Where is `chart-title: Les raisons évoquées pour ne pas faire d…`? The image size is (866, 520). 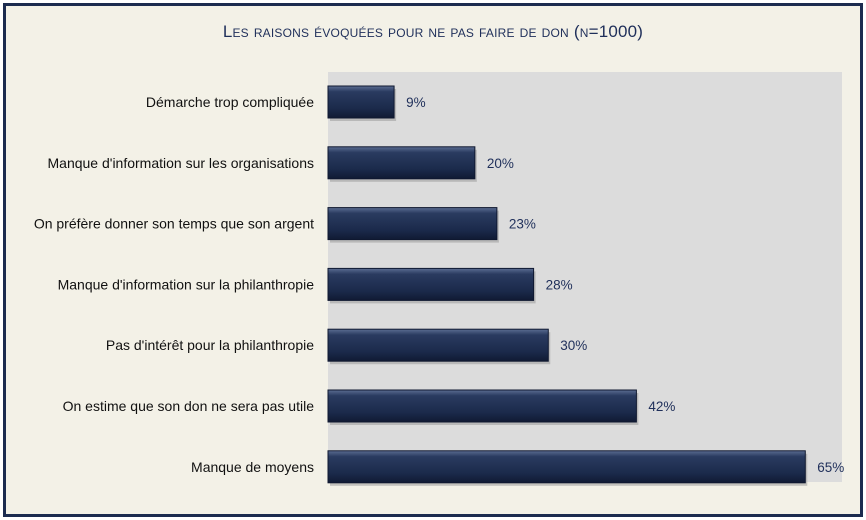
chart-title: Les raisons évoquées pour ne pas faire d… is located at coordinates (433, 31).